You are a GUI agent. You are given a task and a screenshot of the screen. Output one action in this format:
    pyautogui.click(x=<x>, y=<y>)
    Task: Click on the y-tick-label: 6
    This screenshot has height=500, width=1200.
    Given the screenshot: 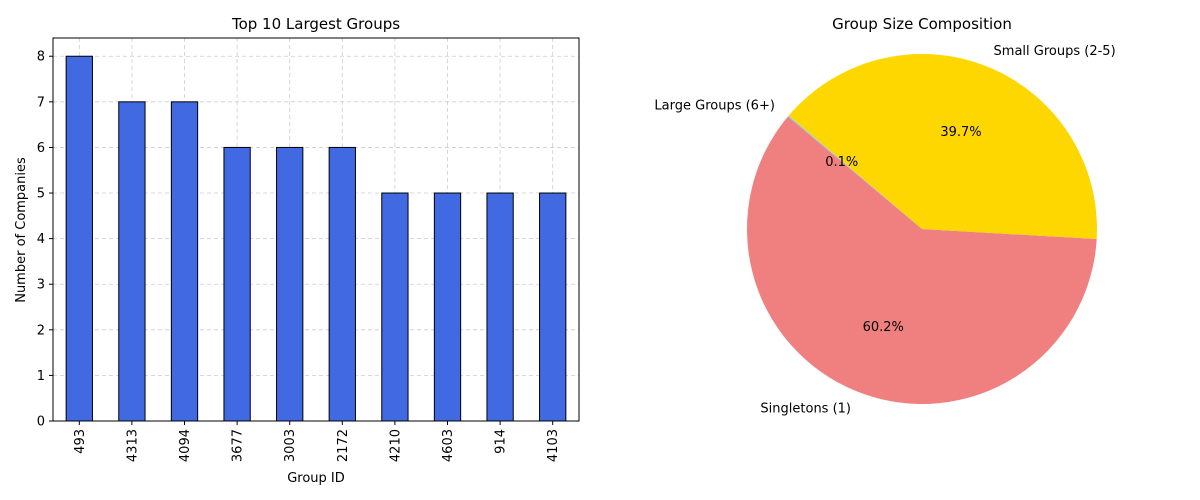 What is the action you would take?
    pyautogui.click(x=41, y=148)
    